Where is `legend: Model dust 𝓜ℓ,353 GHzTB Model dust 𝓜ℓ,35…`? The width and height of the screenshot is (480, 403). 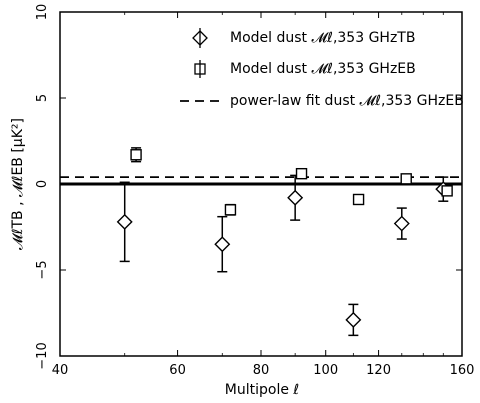
legend: Model dust 𝓜ℓ,353 GHzTB Model dust 𝓜ℓ,35… is located at coordinates (322, 68).